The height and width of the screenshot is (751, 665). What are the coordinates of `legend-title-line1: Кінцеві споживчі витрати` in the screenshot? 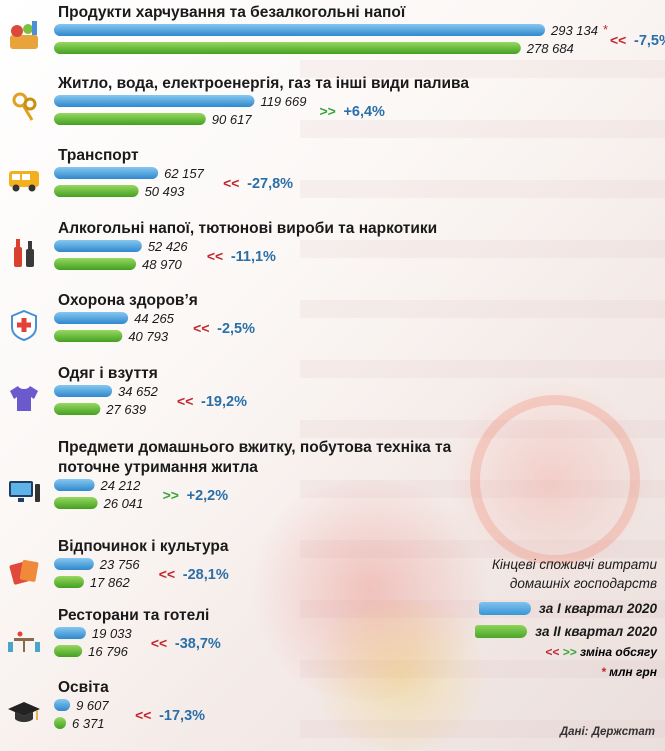 It's located at (574, 564).